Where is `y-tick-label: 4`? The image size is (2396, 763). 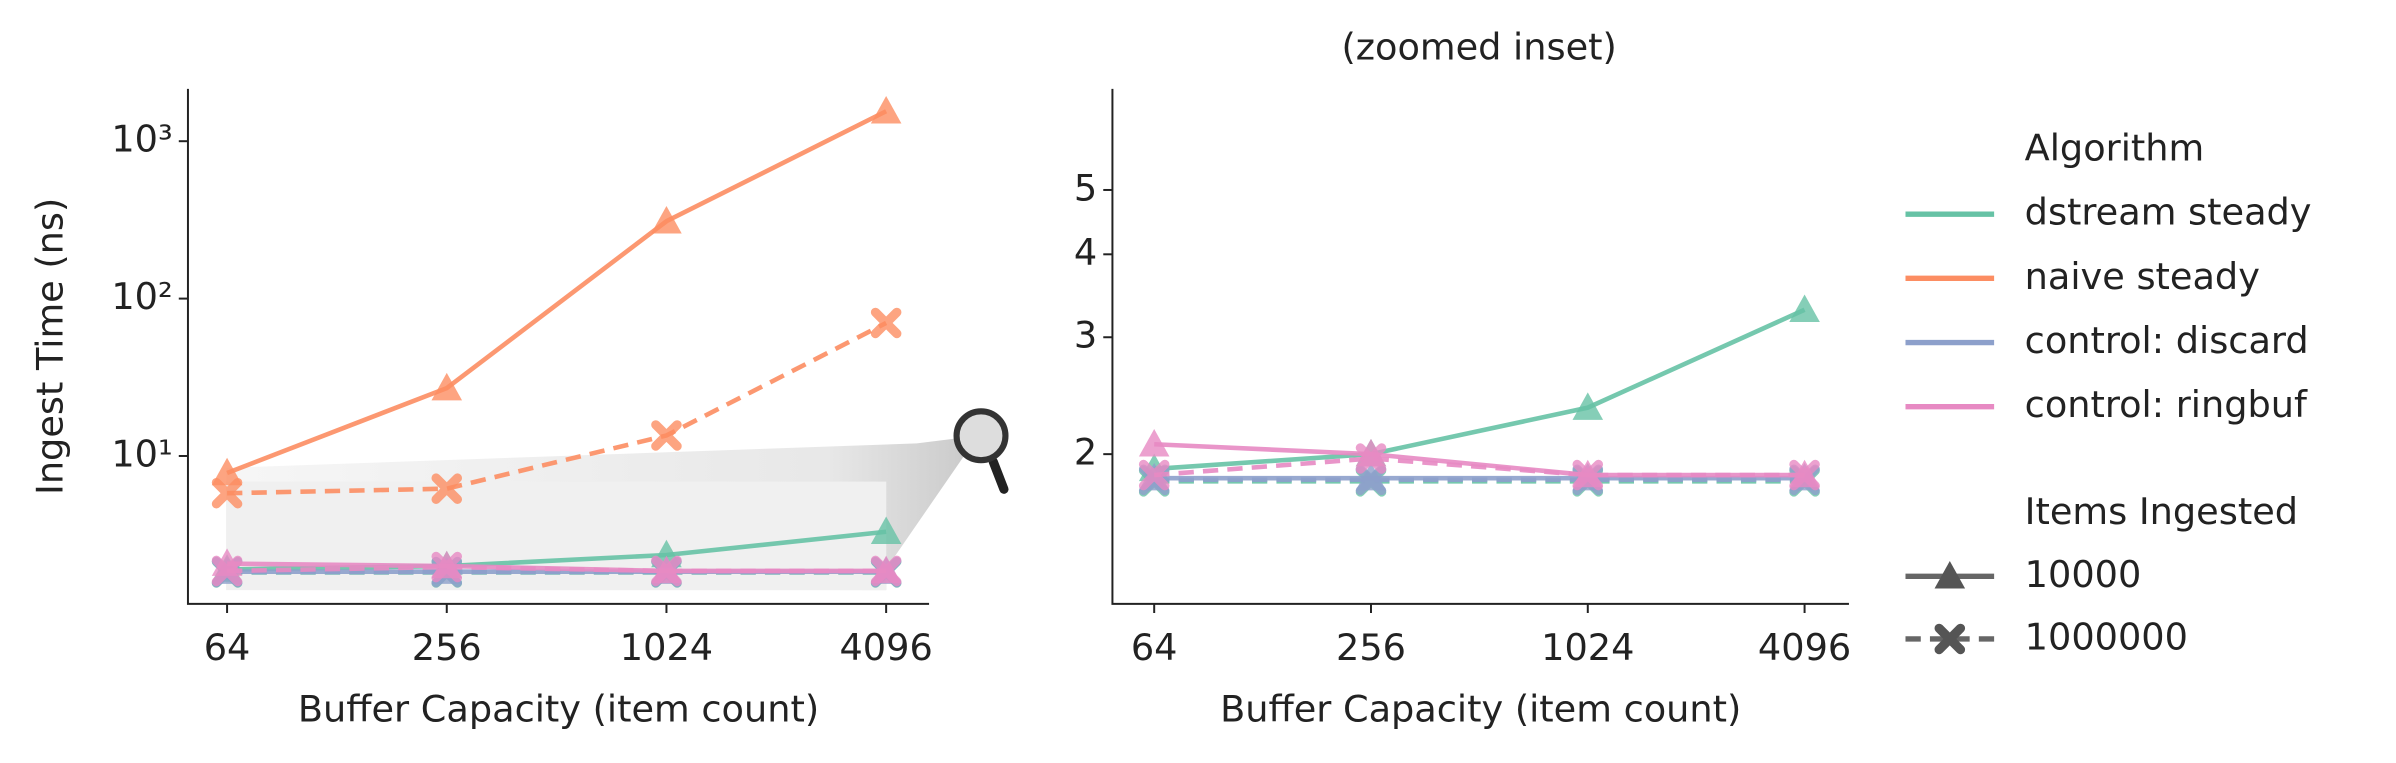 y-tick-label: 4 is located at coordinates (1085, 252).